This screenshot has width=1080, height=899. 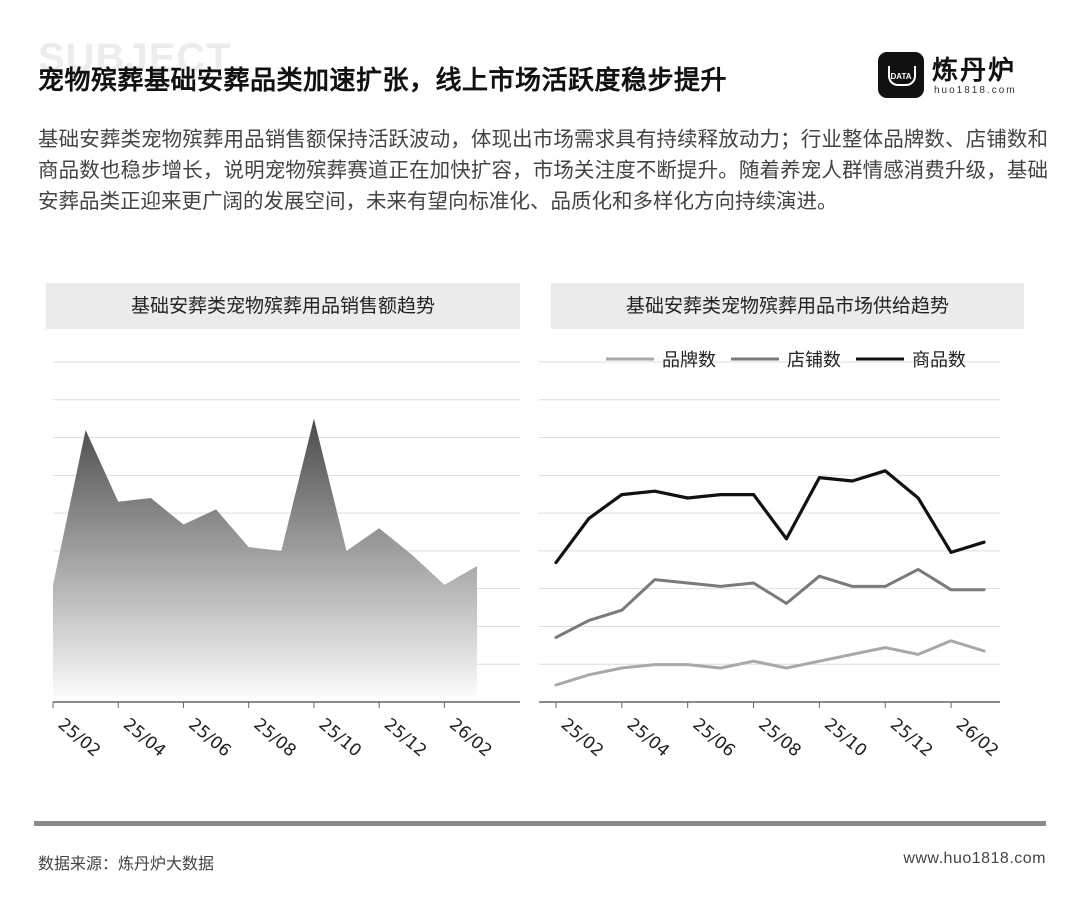 What do you see at coordinates (939, 360) in the screenshot?
I see `legend-label: 商品数` at bounding box center [939, 360].